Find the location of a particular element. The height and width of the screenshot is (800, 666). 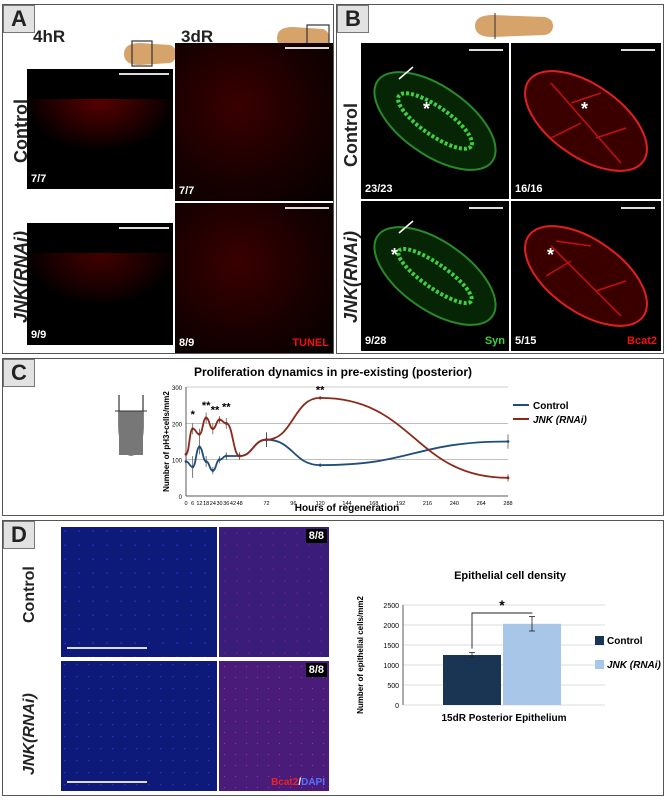

image-control-dapi is located at coordinates (139, 592).